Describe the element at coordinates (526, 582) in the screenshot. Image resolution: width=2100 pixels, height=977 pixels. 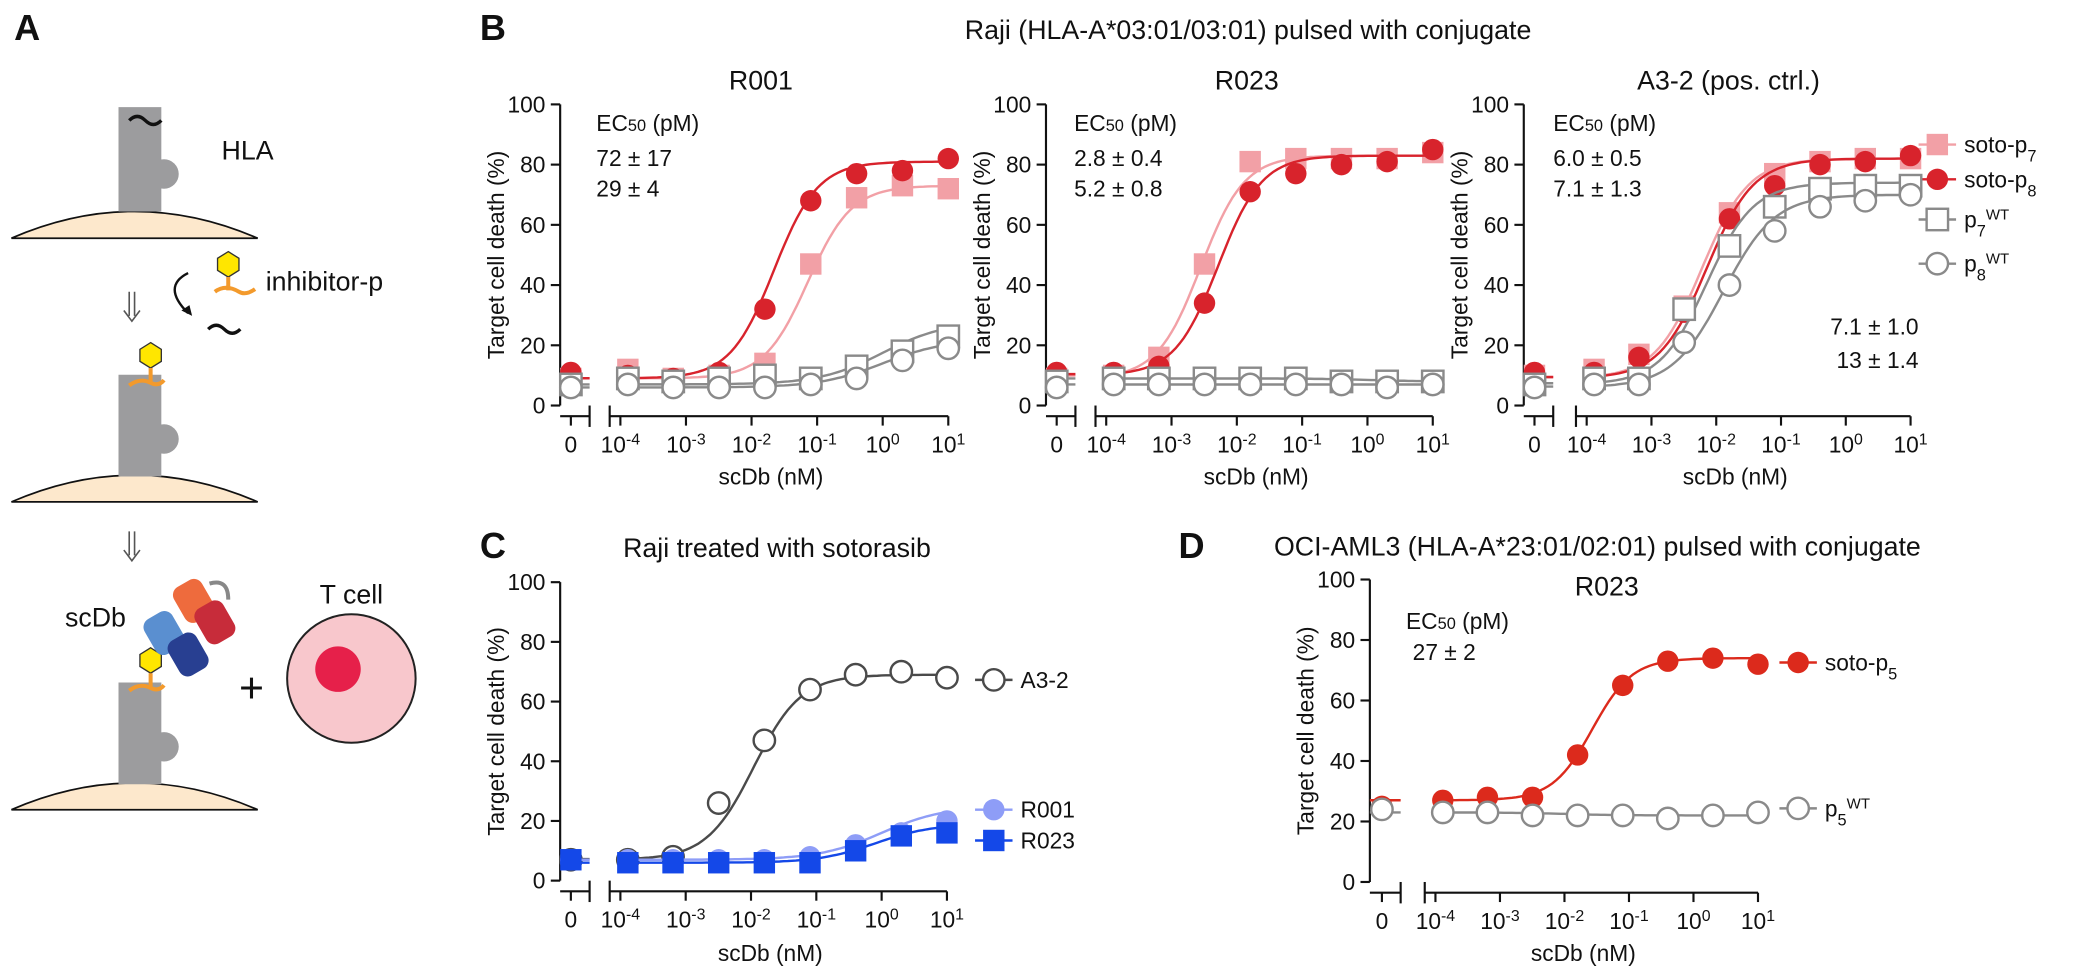
I see `y-tick-label: 100` at that location.